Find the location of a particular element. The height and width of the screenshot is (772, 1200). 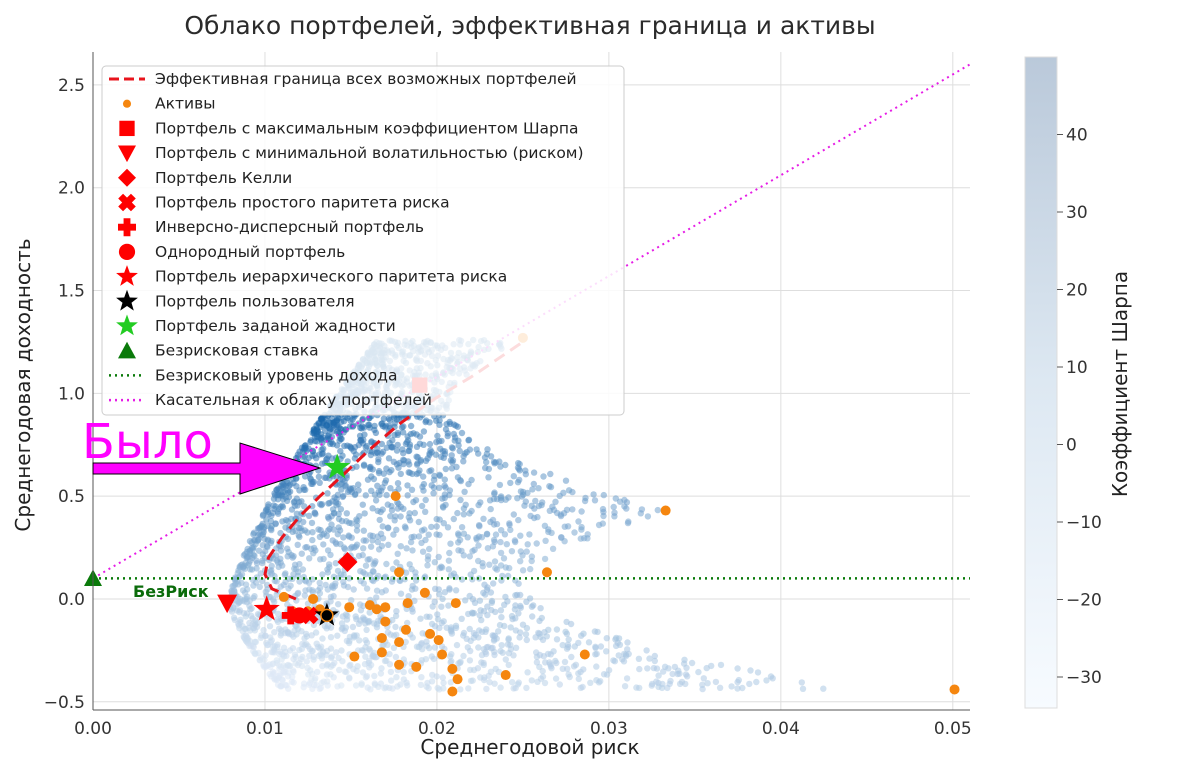

colorbar-tick-label: −10 is located at coordinates (1084, 523).